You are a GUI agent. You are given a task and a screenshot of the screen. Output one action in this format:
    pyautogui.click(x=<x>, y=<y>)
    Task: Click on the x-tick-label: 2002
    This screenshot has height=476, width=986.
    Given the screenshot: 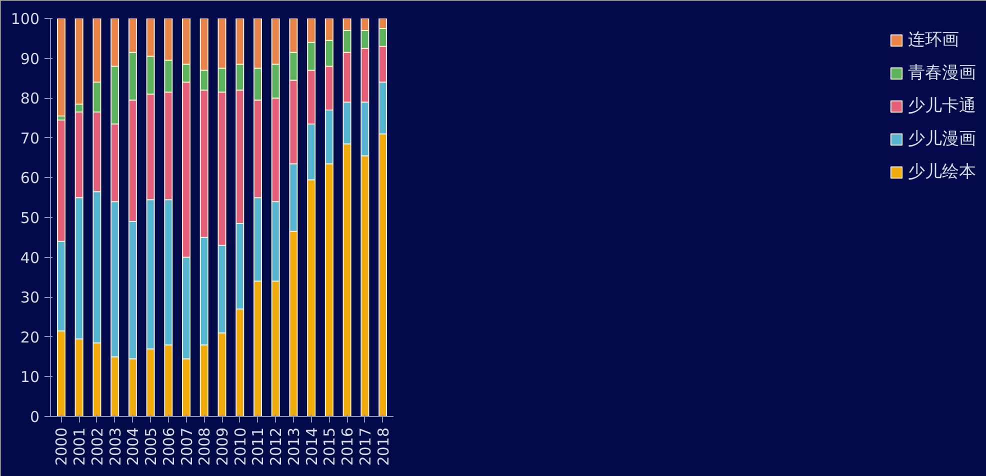 What is the action you would take?
    pyautogui.click(x=97, y=446)
    